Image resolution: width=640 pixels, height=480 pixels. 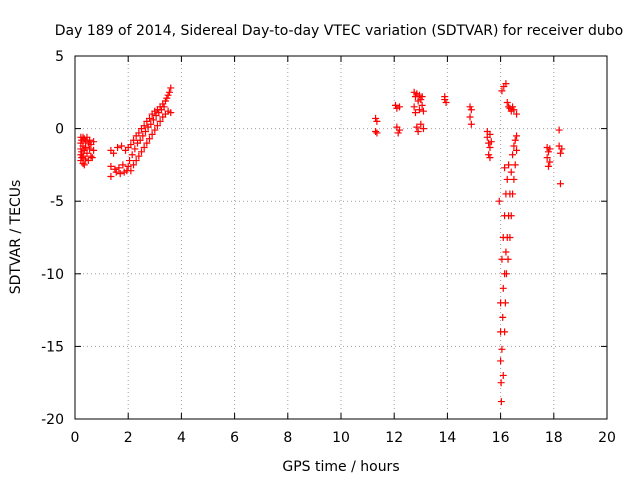 I want to click on x-tick-label: 0, so click(x=75, y=438).